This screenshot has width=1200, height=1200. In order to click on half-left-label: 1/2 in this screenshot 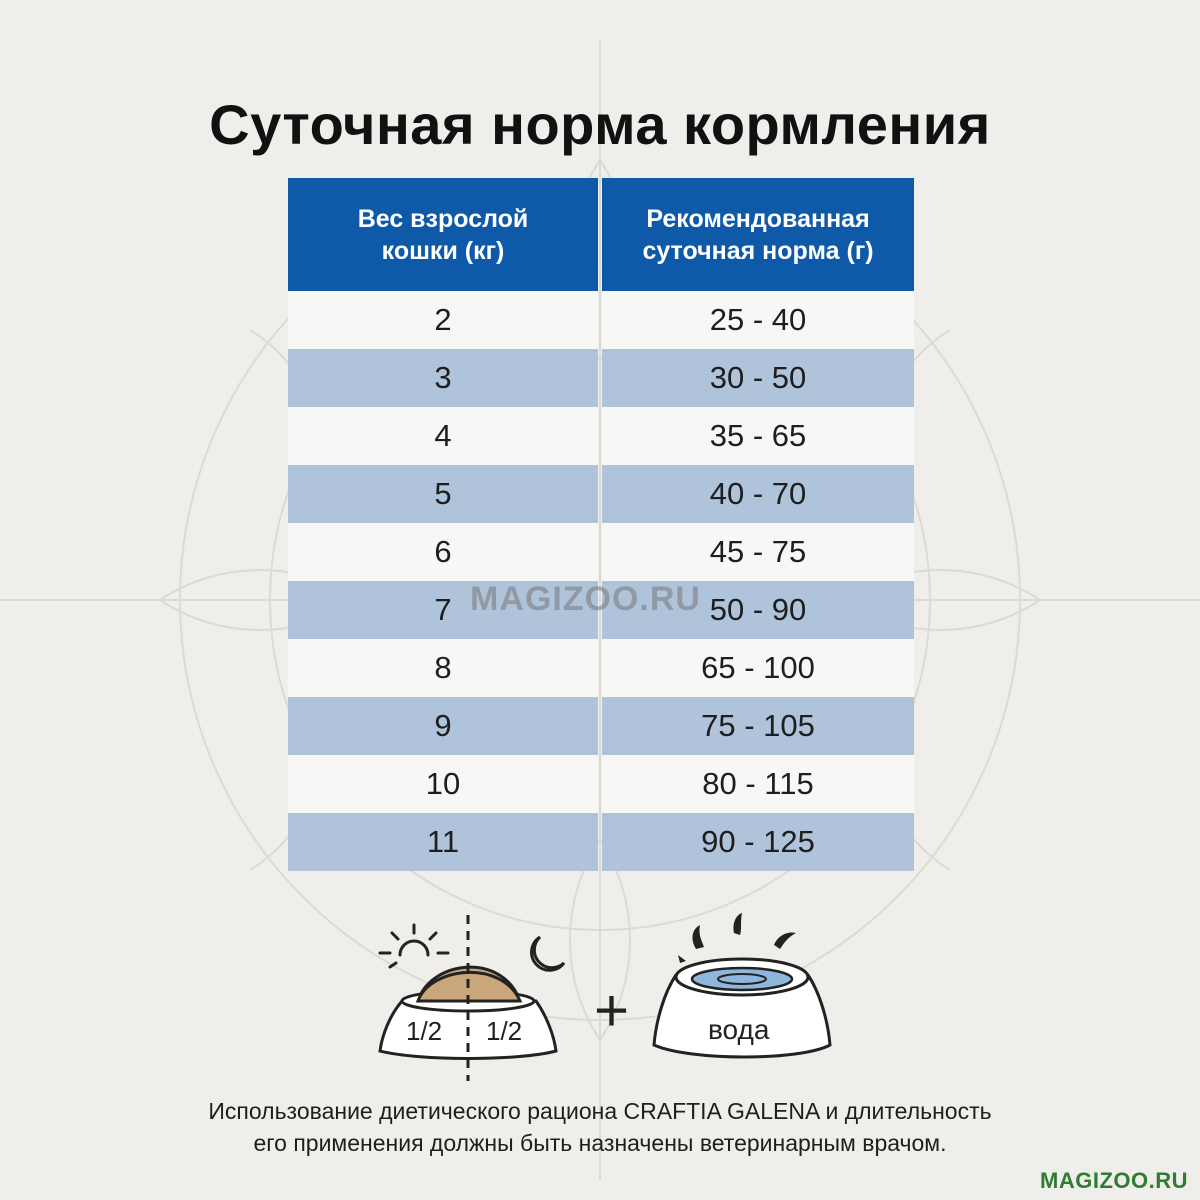, I will do `click(424, 1031)`.